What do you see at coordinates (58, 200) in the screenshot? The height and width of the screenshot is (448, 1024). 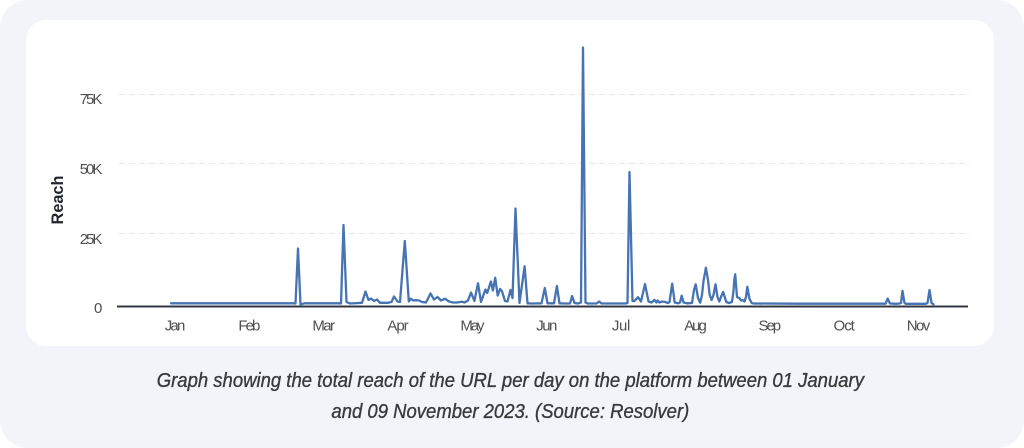 I see `svg-text: Reach` at bounding box center [58, 200].